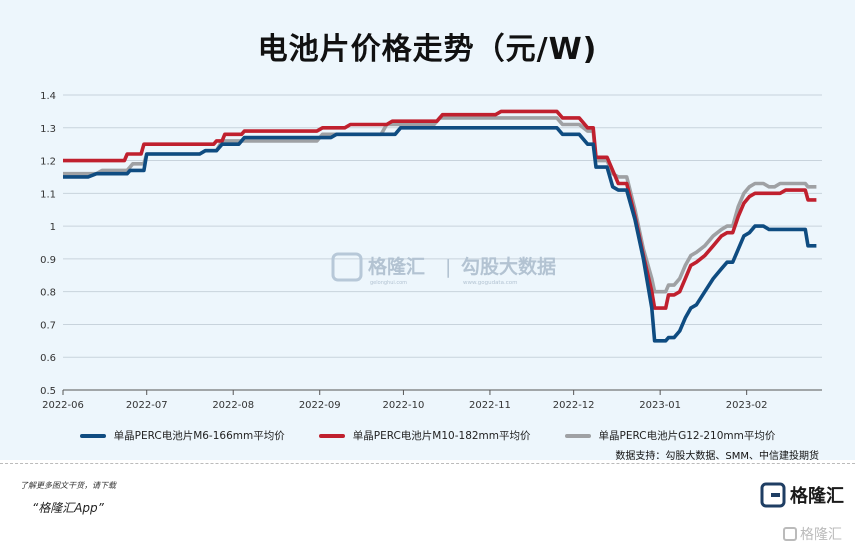 This screenshot has height=549, width=855. I want to click on y-tick-label: 0.9, so click(48, 260).